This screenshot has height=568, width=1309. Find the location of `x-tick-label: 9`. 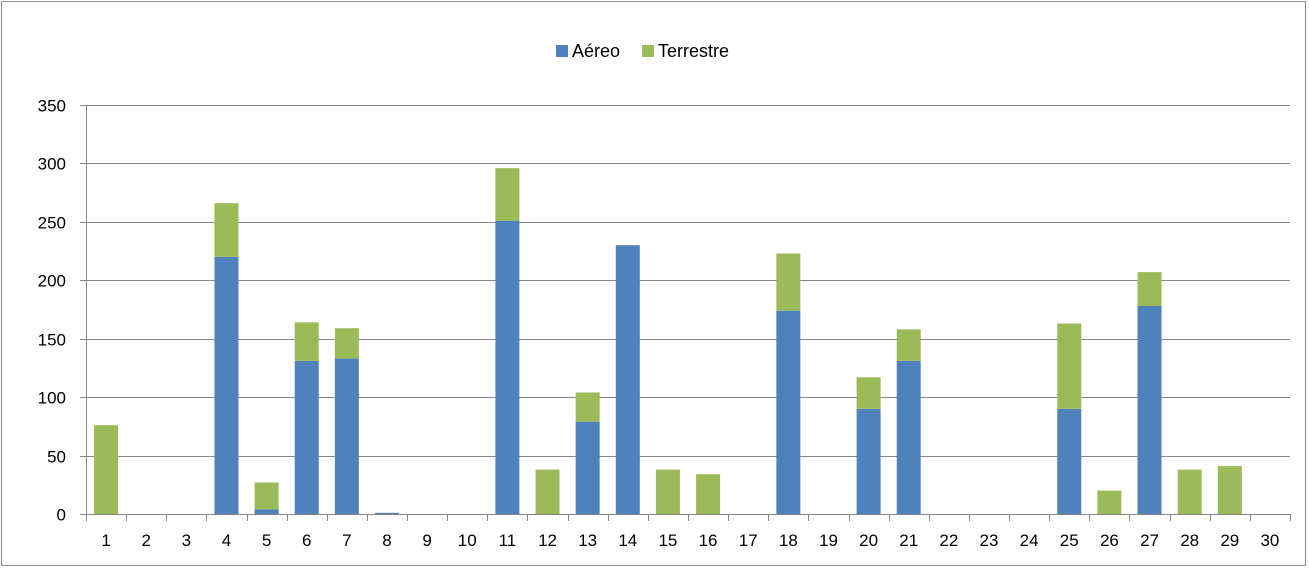

x-tick-label: 9 is located at coordinates (426, 540).